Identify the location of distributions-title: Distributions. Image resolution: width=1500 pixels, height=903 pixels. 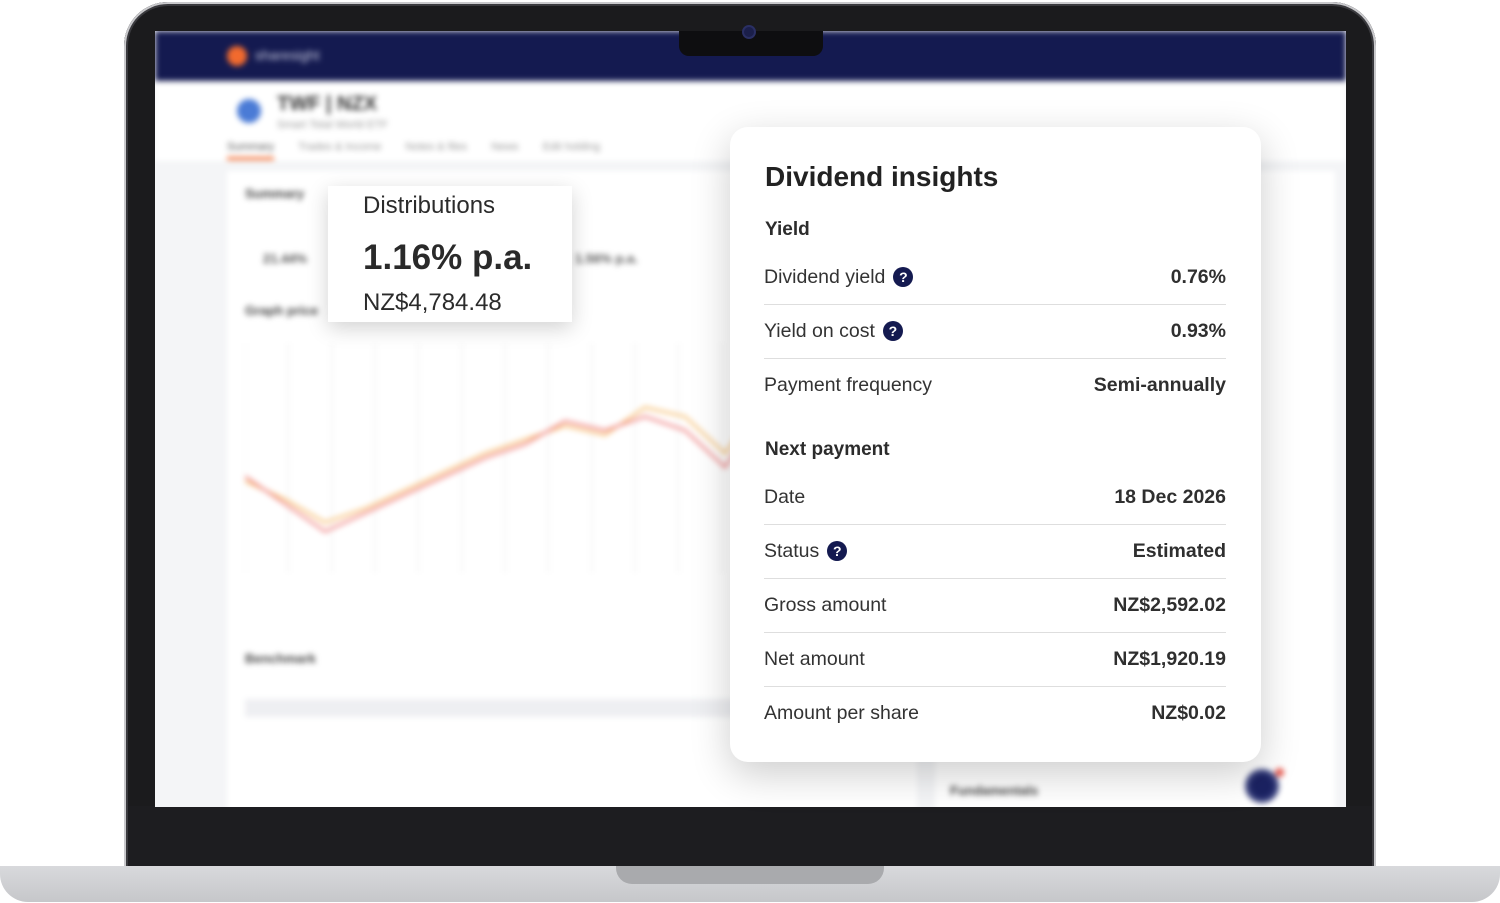
(429, 205).